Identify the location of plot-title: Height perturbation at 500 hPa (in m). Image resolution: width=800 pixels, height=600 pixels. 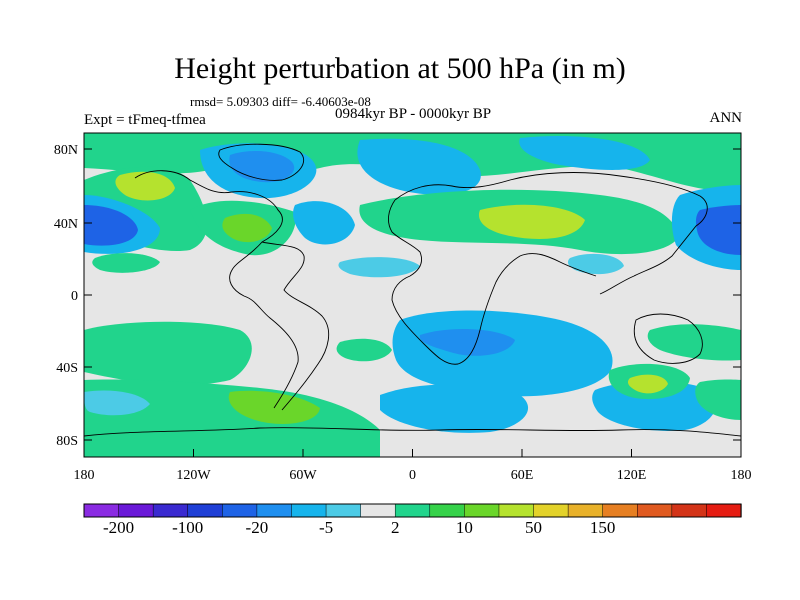
(400, 68).